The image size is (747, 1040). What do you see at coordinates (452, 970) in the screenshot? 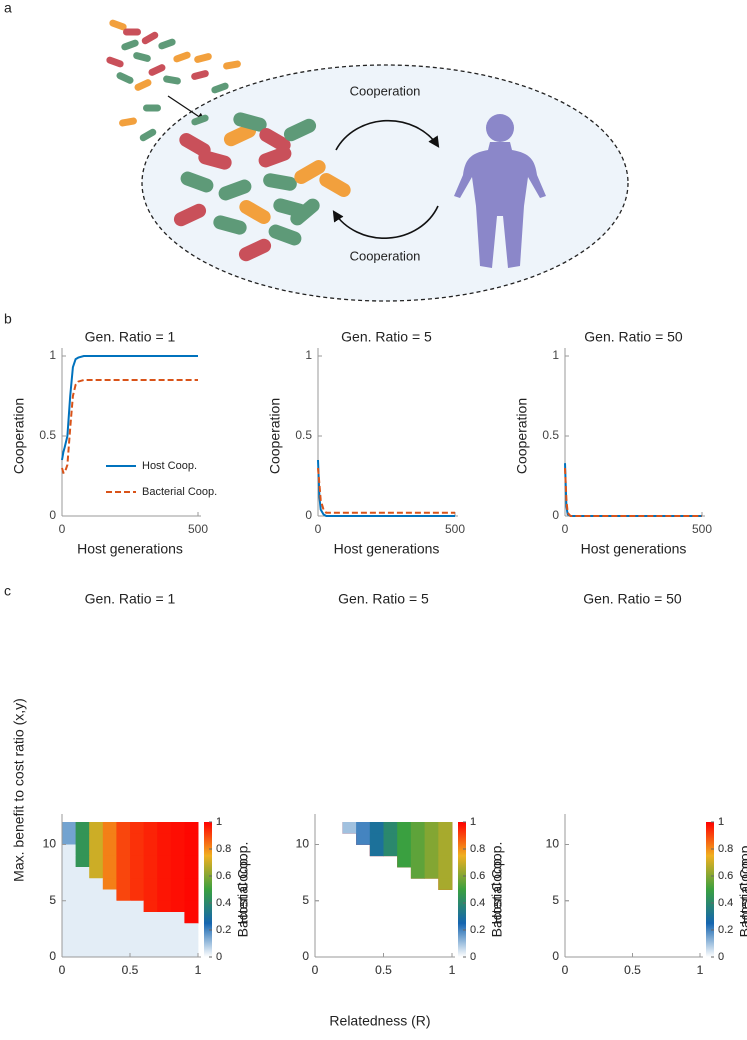
I see `x-tick-label: 1` at bounding box center [452, 970].